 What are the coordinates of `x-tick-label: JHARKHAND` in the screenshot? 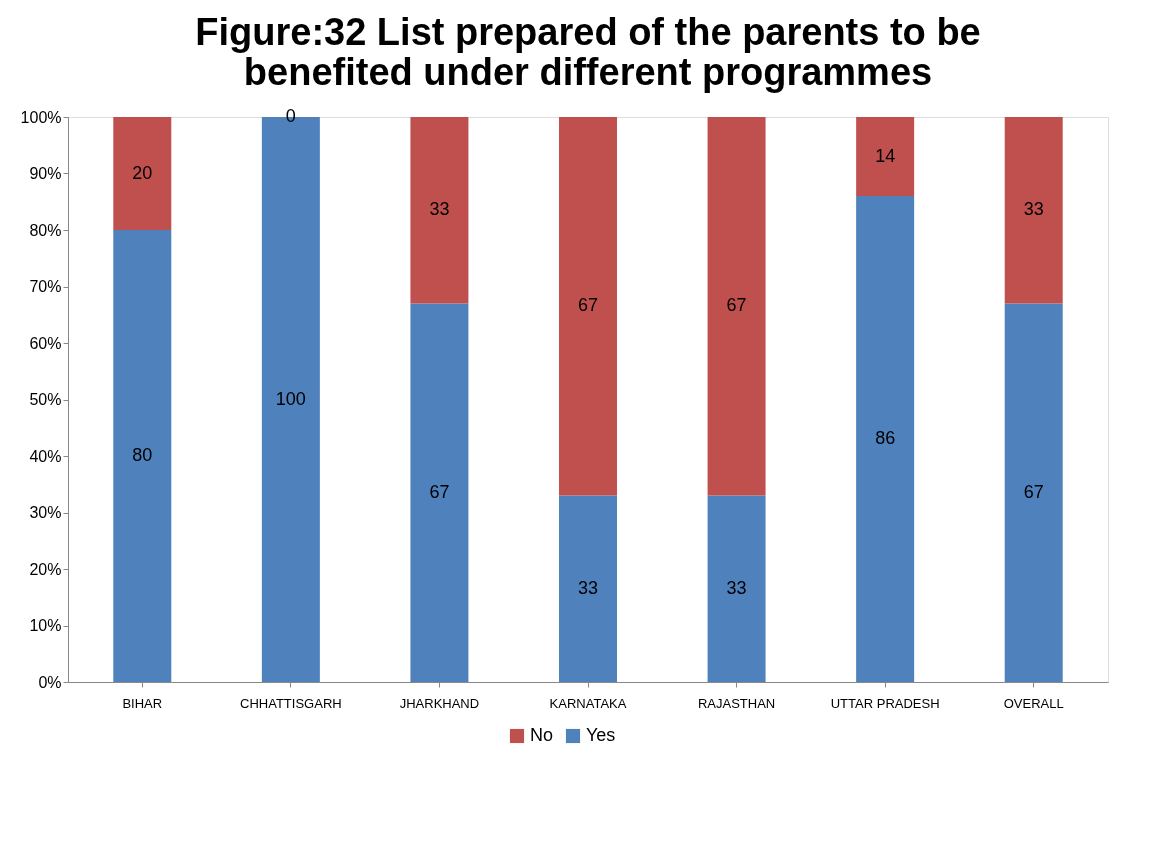 It's located at (439, 703).